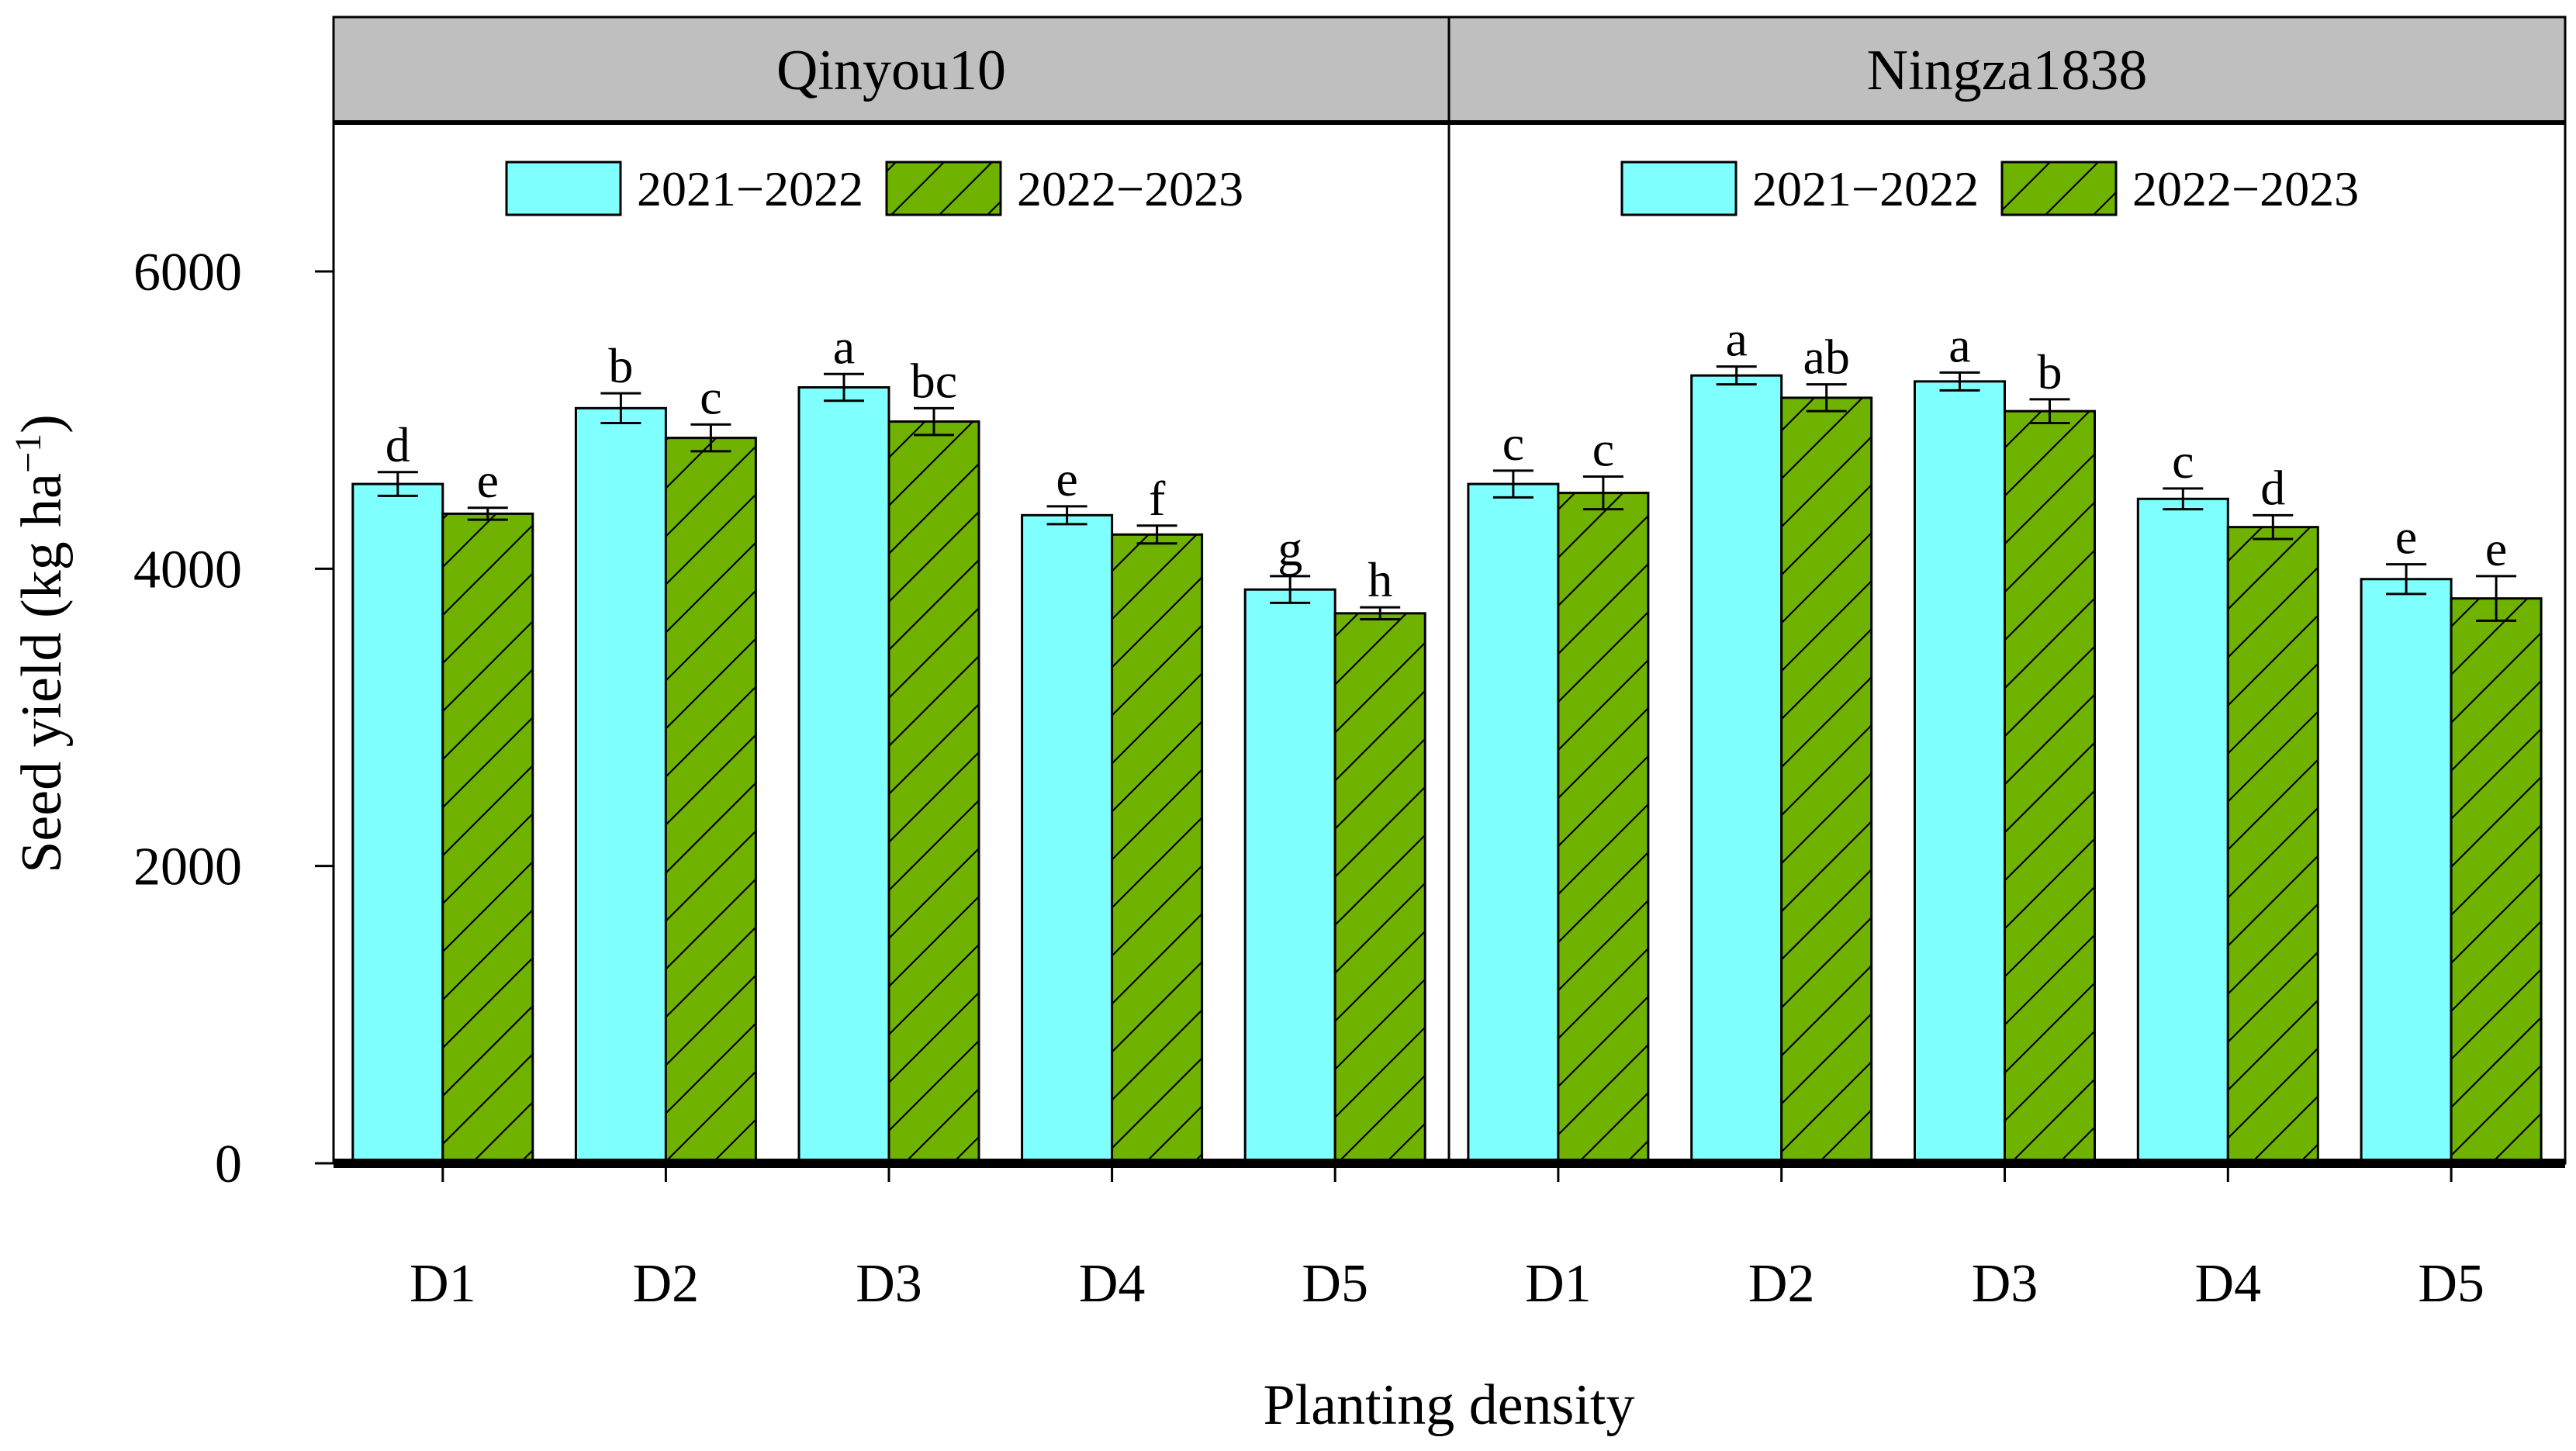 The image size is (2576, 1451). What do you see at coordinates (2451, 1284) in the screenshot?
I see `x-tick-label-Ningza1838-D5: D5` at bounding box center [2451, 1284].